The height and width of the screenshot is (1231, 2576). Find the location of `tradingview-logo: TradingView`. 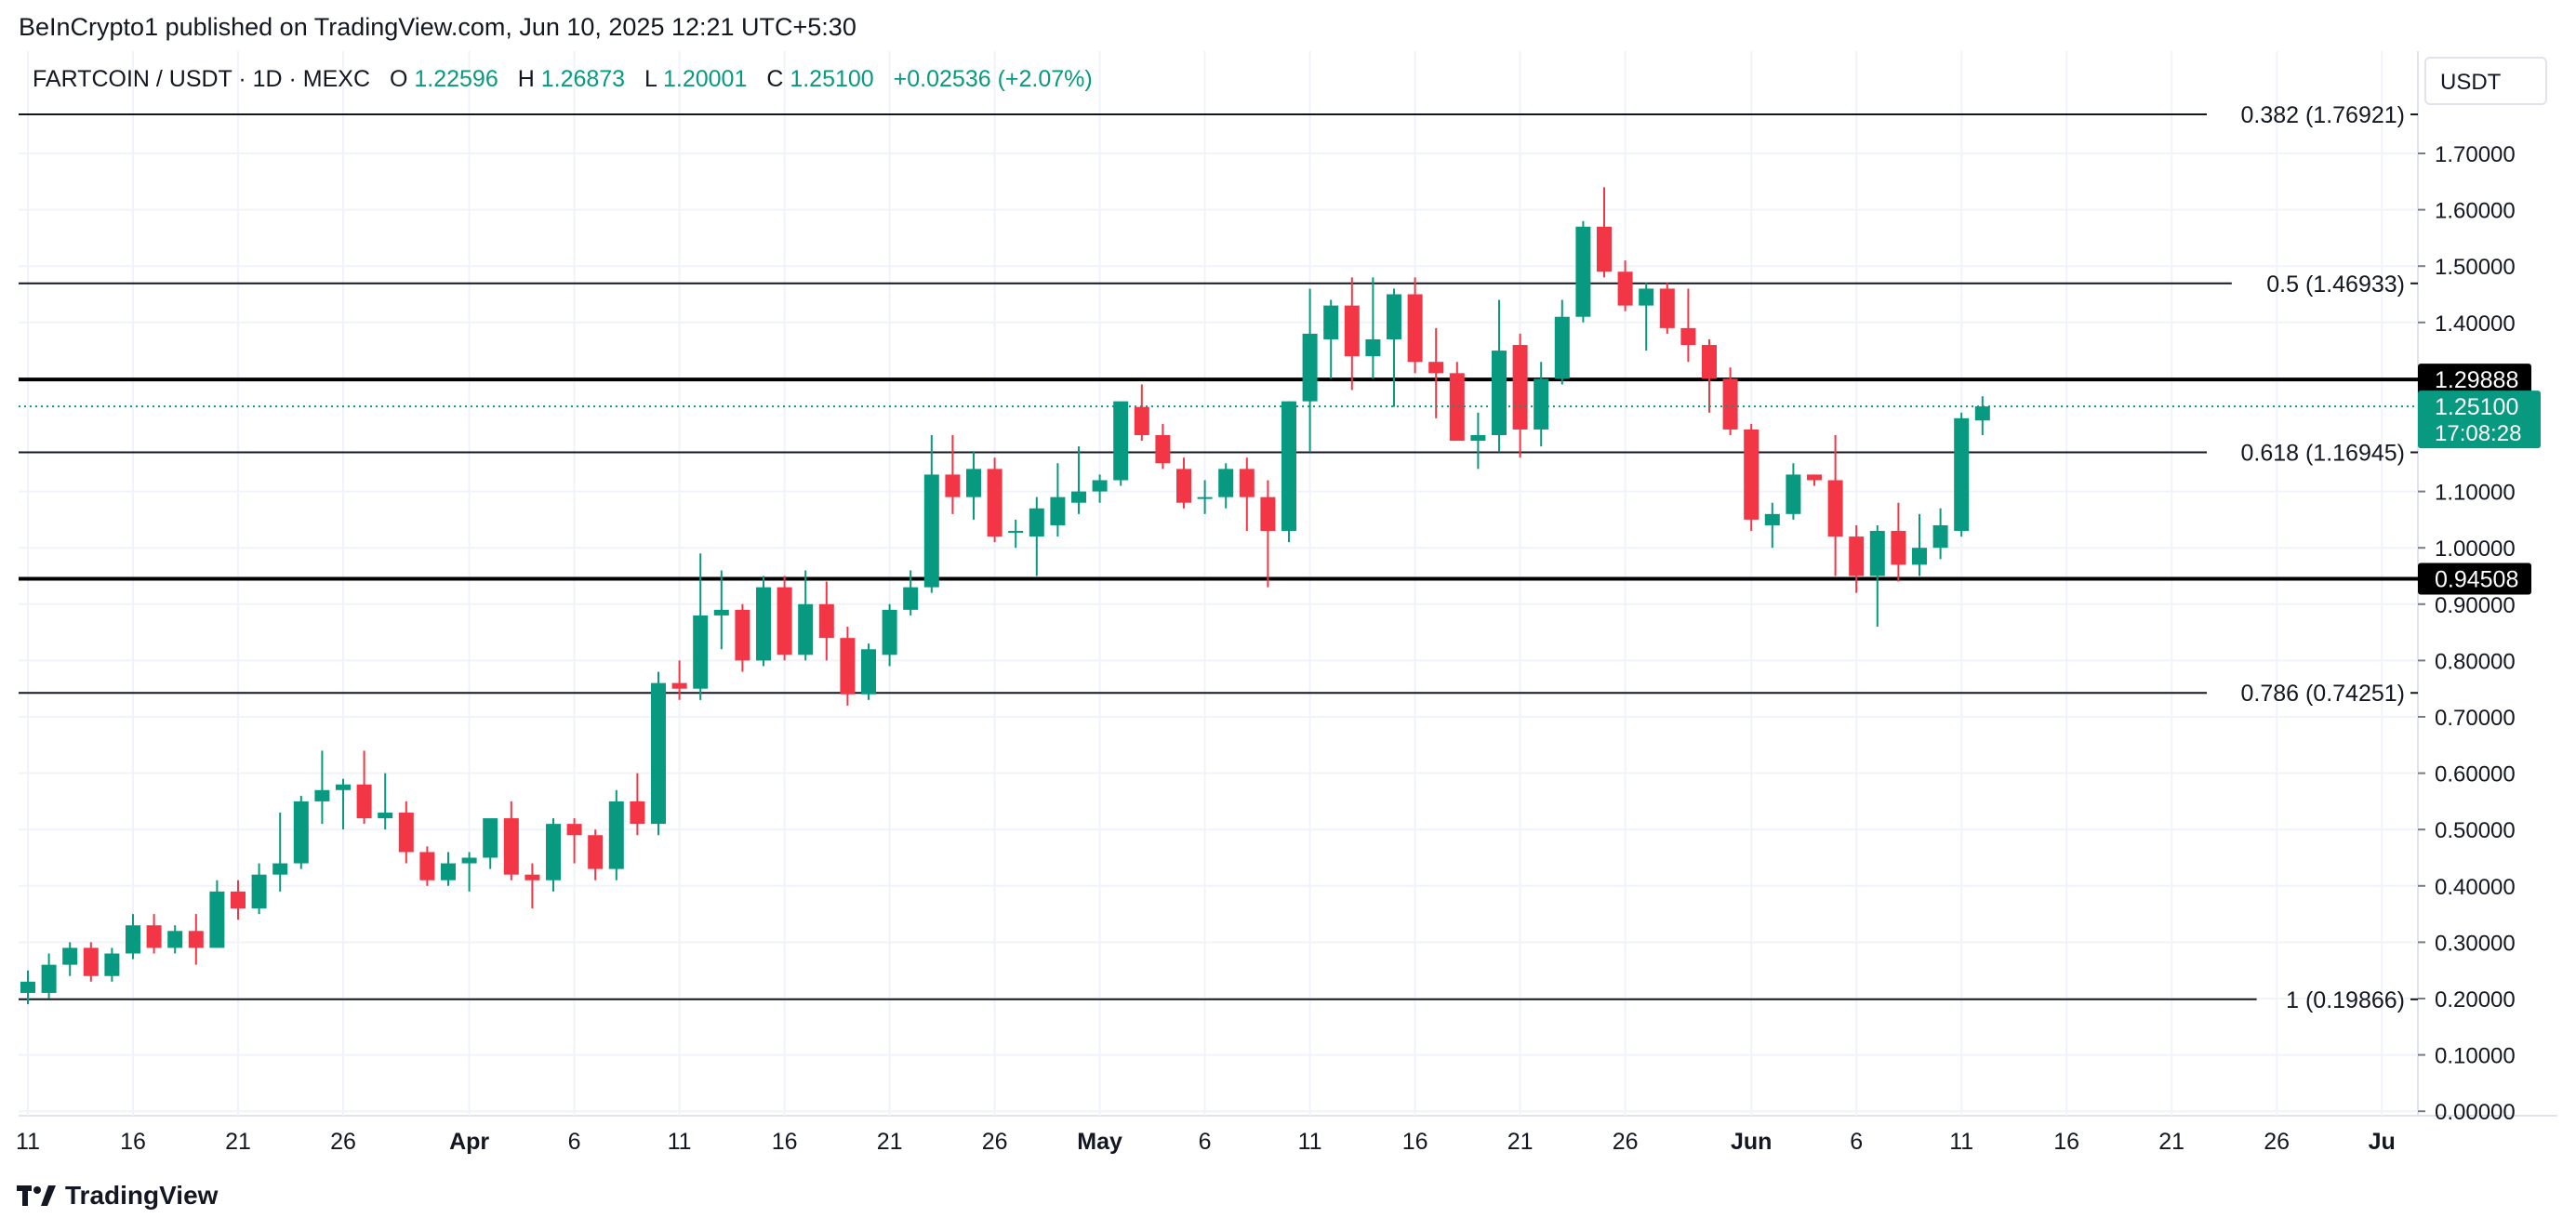

tradingview-logo: TradingView is located at coordinates (117, 1196).